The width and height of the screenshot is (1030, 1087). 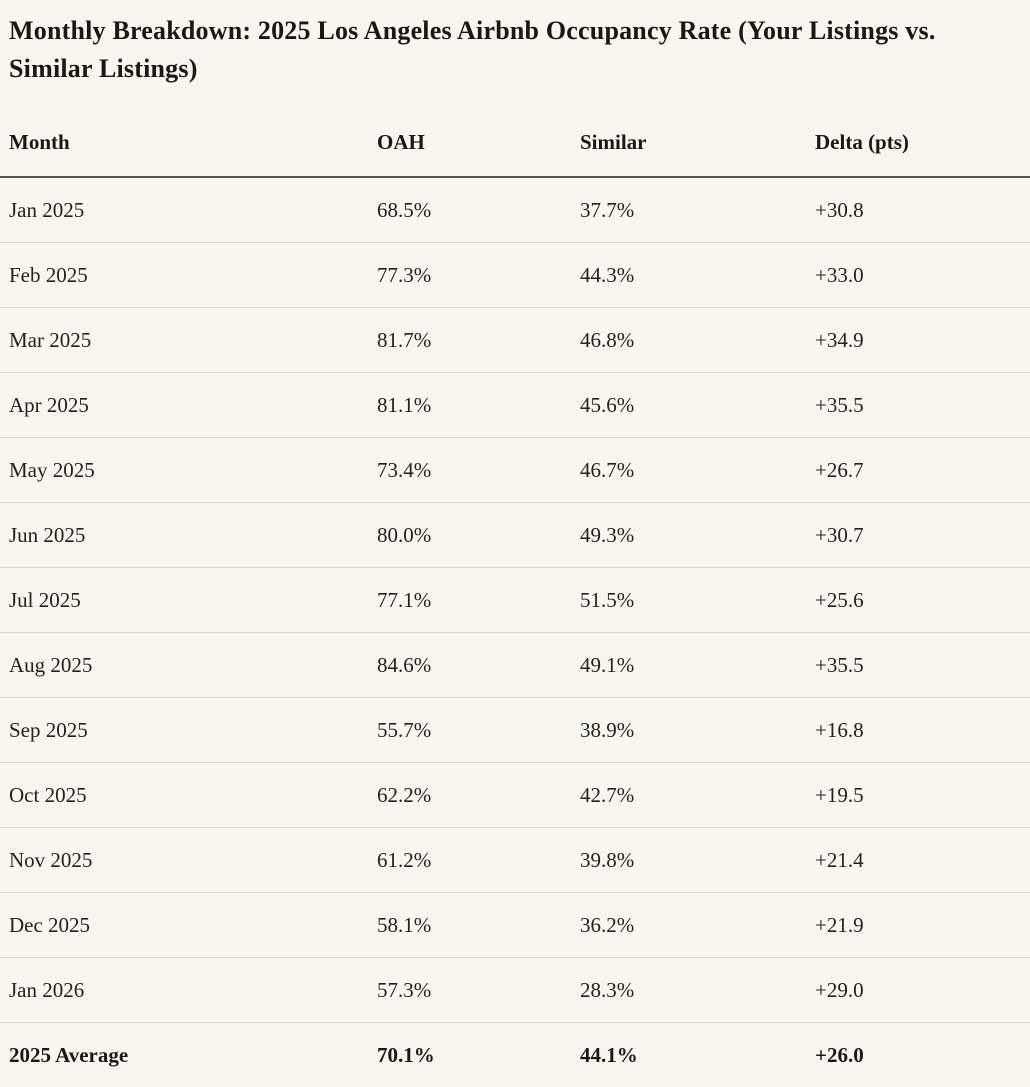 I want to click on cell-month: Dec 2025, so click(x=188, y=925).